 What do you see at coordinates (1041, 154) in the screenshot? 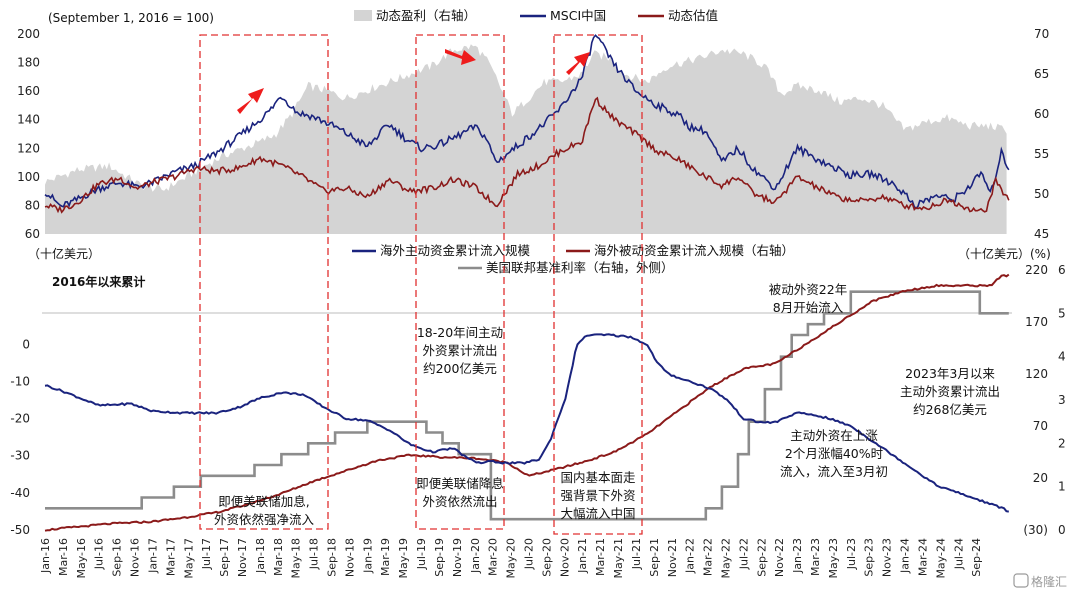
I see `top-right-tick-label: 55` at bounding box center [1041, 154].